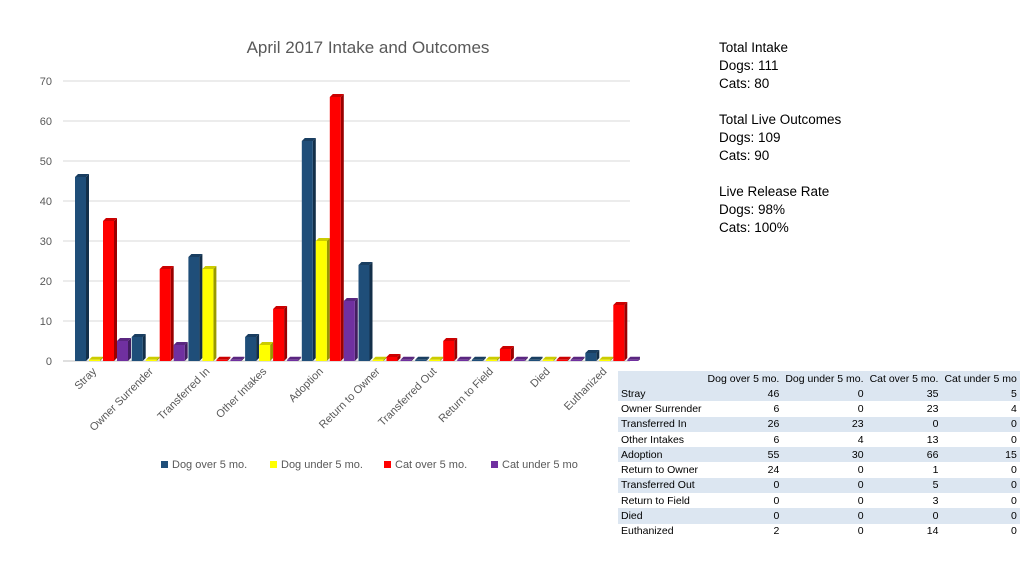 This screenshot has width=1030, height=579. What do you see at coordinates (904, 485) in the screenshot?
I see `table-cell: 5` at bounding box center [904, 485].